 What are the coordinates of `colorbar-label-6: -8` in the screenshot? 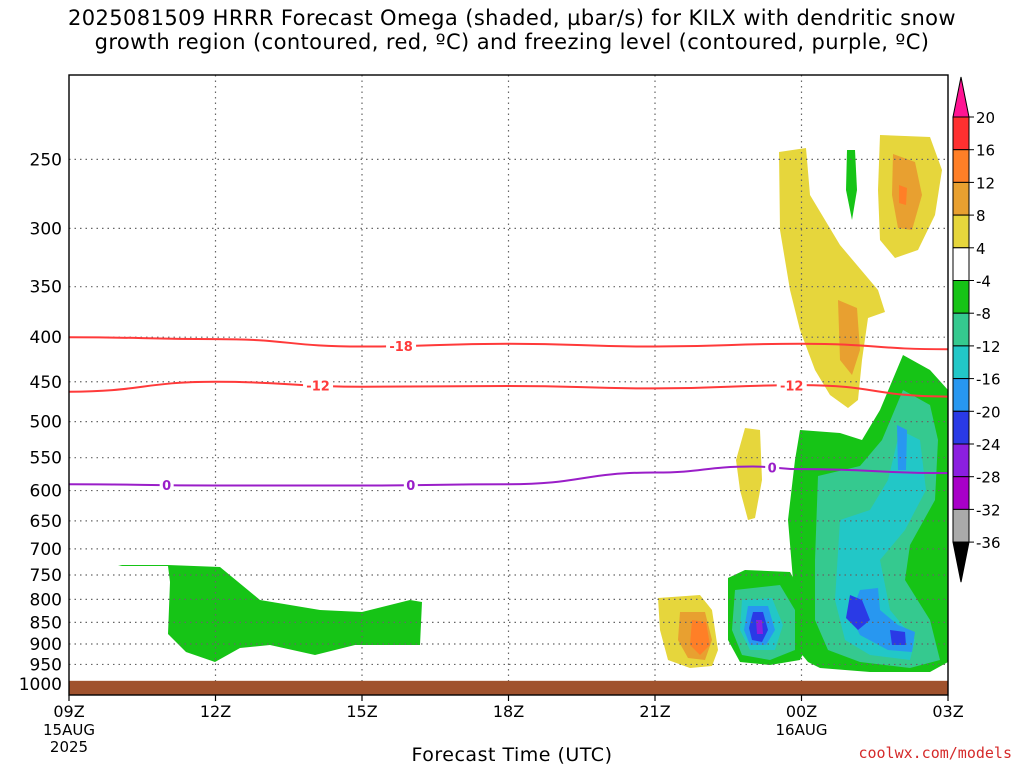 It's located at (983, 314).